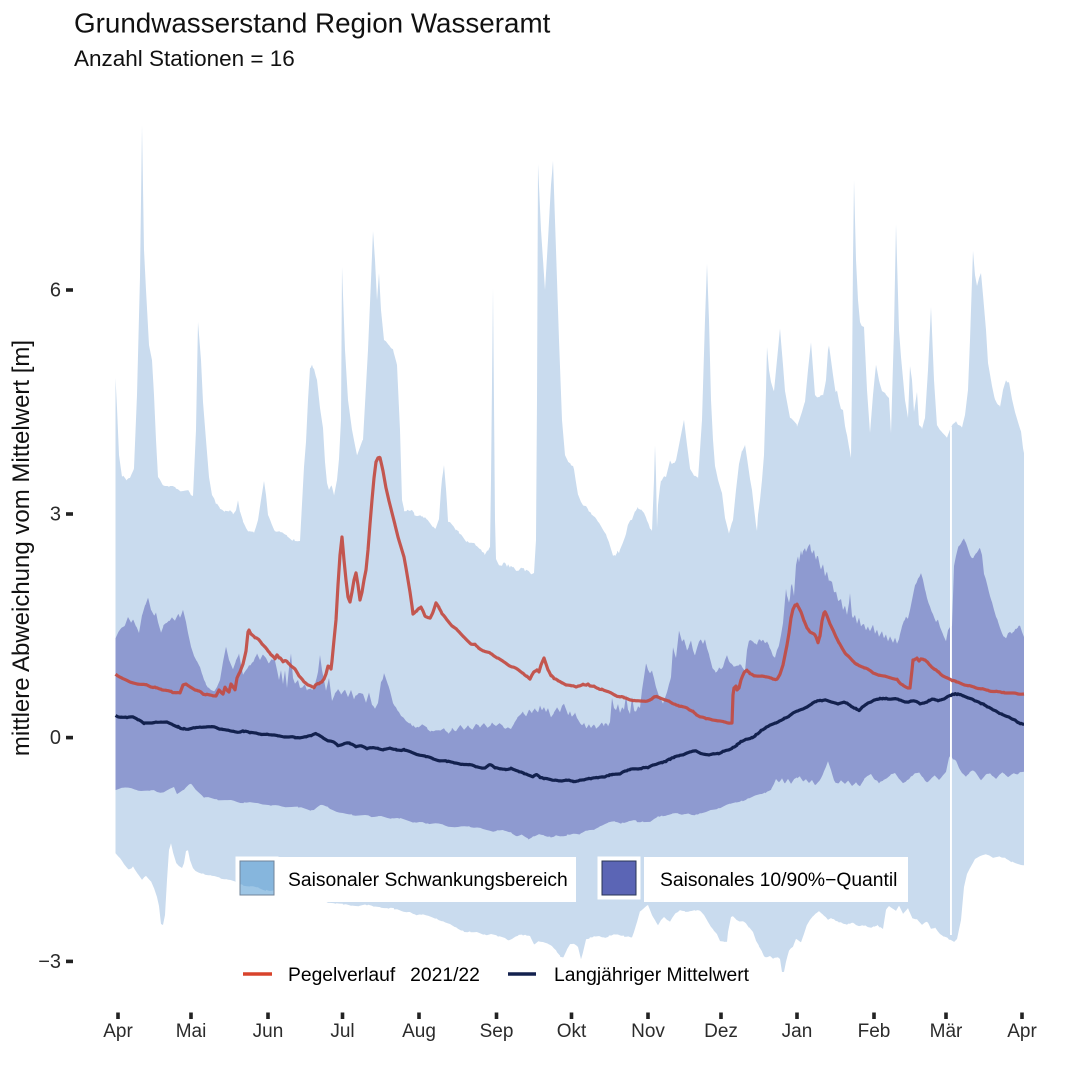 The image size is (1080, 1080). Describe the element at coordinates (419, 1031) in the screenshot. I see `svg-text: Aug` at that location.